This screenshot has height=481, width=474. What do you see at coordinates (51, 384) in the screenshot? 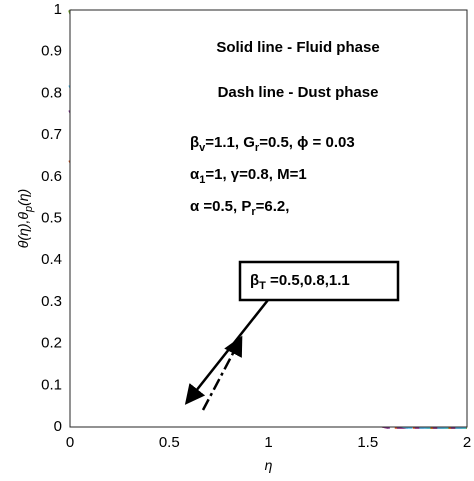
I see `y-tick-label: 0.1` at bounding box center [51, 384].